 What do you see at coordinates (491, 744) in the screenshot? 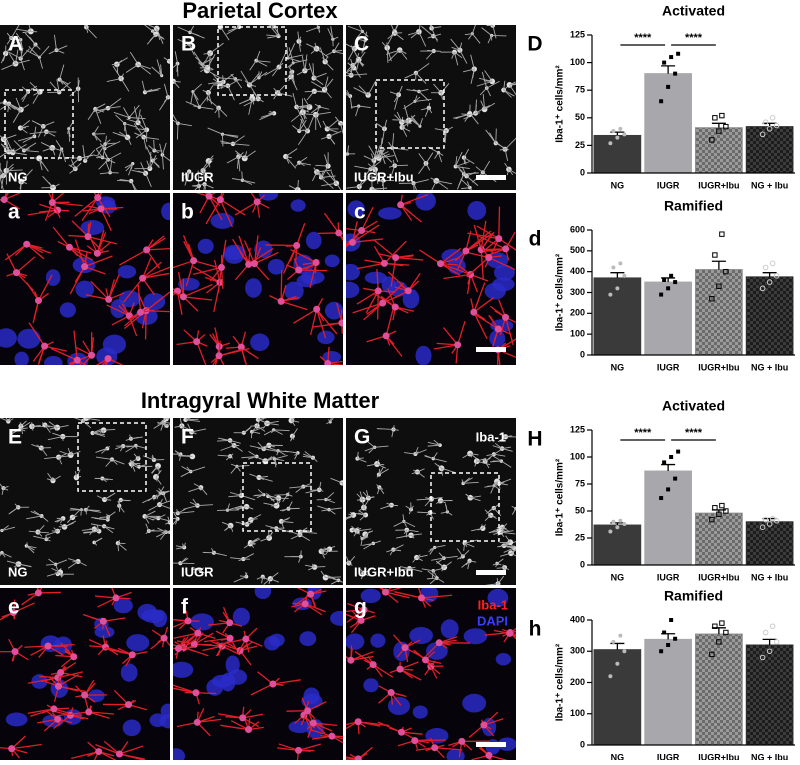
I see `scale-bar` at bounding box center [491, 744].